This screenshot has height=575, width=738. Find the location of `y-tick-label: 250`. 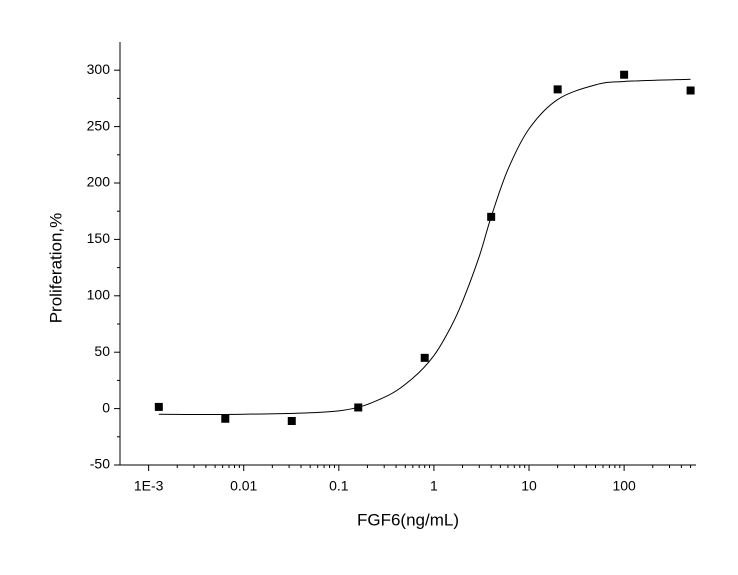

y-tick-label: 250 is located at coordinates (99, 125).